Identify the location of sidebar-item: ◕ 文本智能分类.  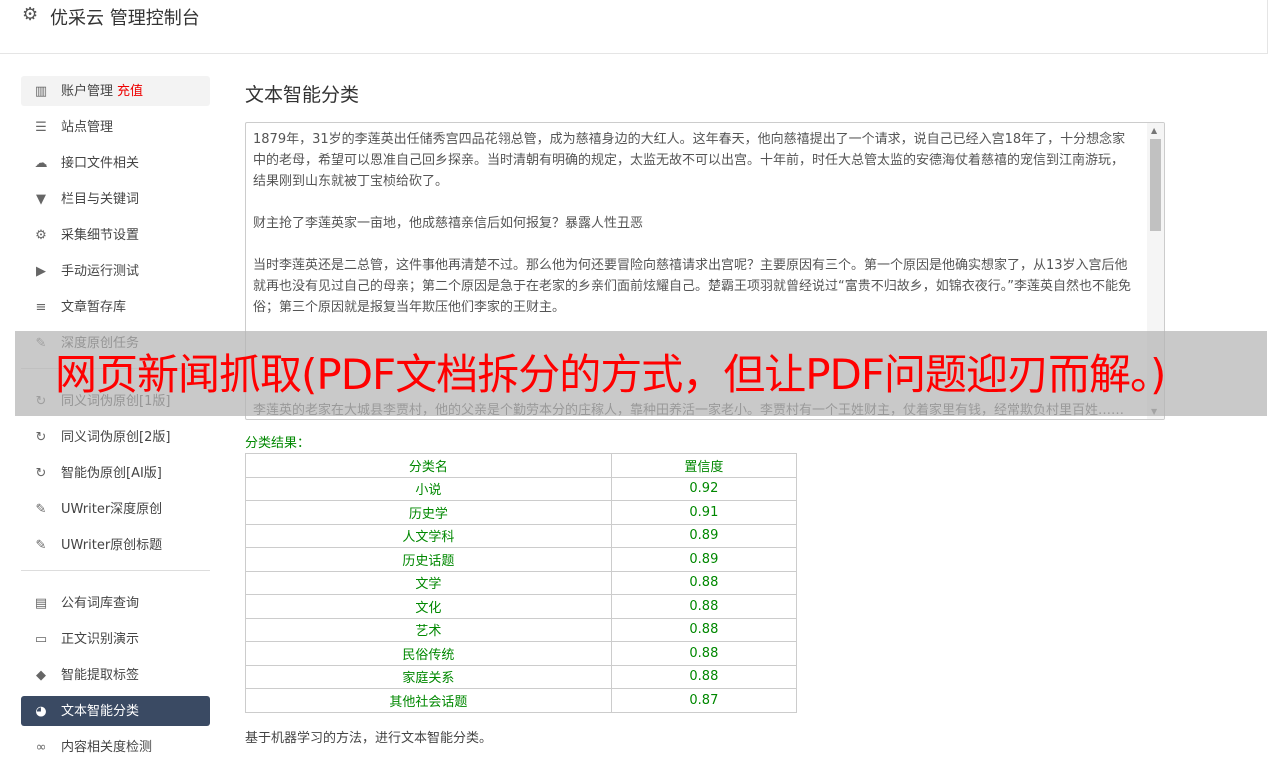
(115, 711).